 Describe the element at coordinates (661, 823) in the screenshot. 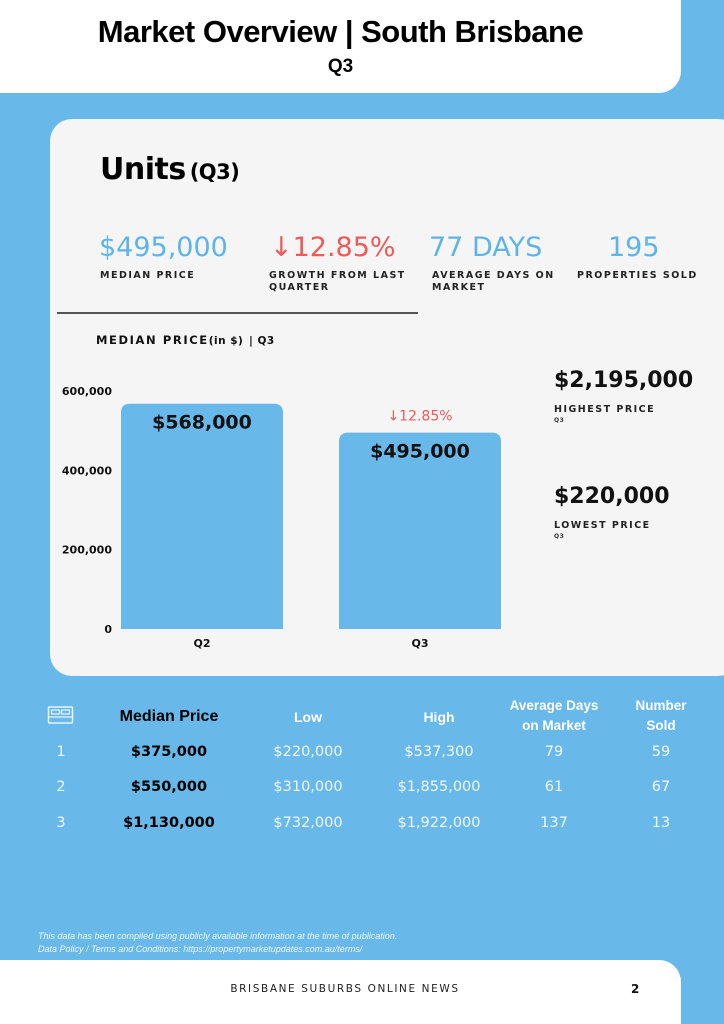

I see `table-cell-sold: 13` at that location.